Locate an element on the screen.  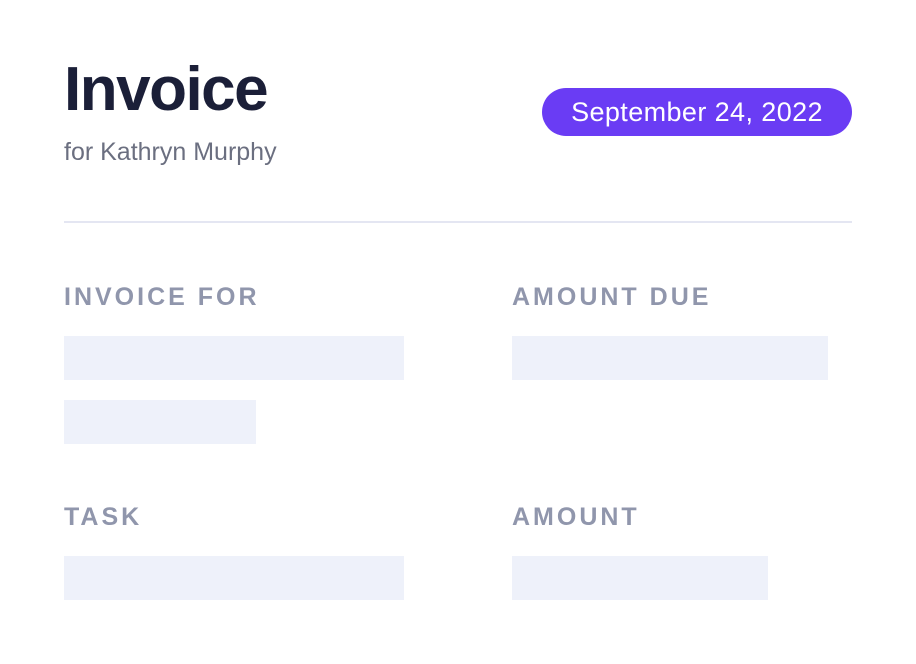
amount-due-label: AMOUNT DUE is located at coordinates (612, 297).